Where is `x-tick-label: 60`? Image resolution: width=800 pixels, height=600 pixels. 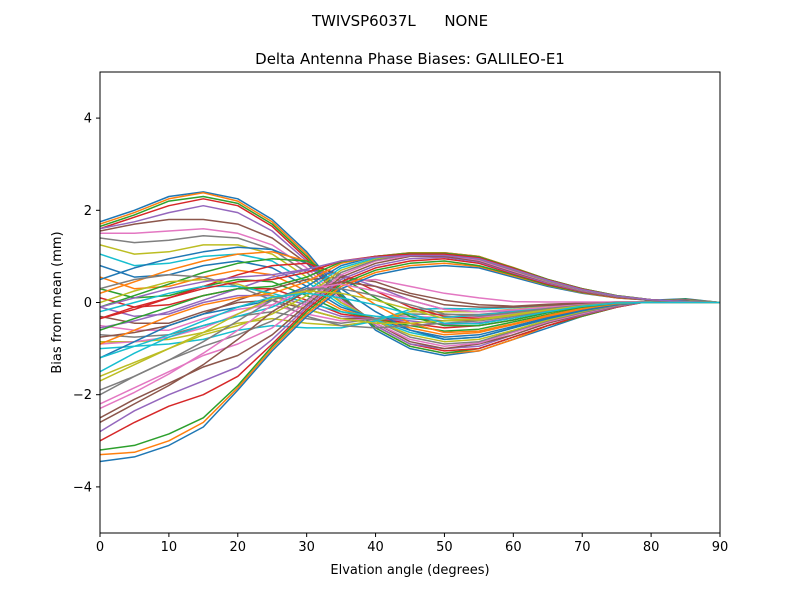 x-tick-label: 60 is located at coordinates (513, 547).